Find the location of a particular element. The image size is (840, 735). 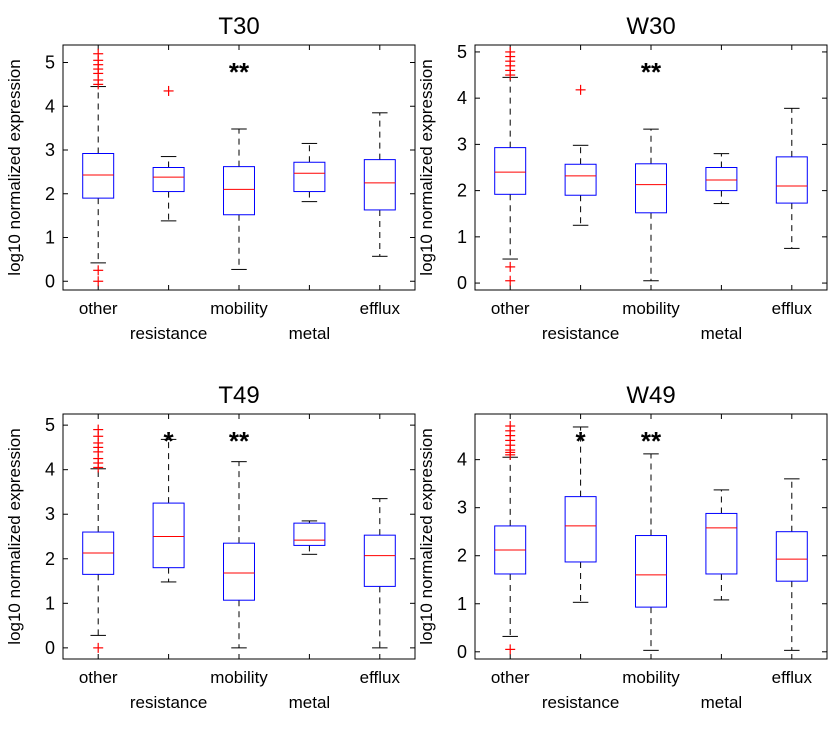

chart-title: W30 is located at coordinates (650, 26).